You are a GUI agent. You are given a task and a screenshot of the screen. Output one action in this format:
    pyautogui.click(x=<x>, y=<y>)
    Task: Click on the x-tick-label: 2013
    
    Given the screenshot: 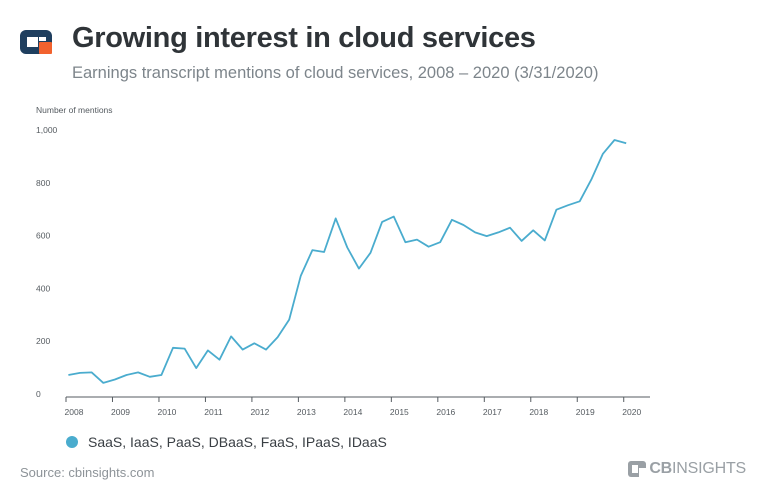 What is the action you would take?
    pyautogui.click(x=306, y=412)
    